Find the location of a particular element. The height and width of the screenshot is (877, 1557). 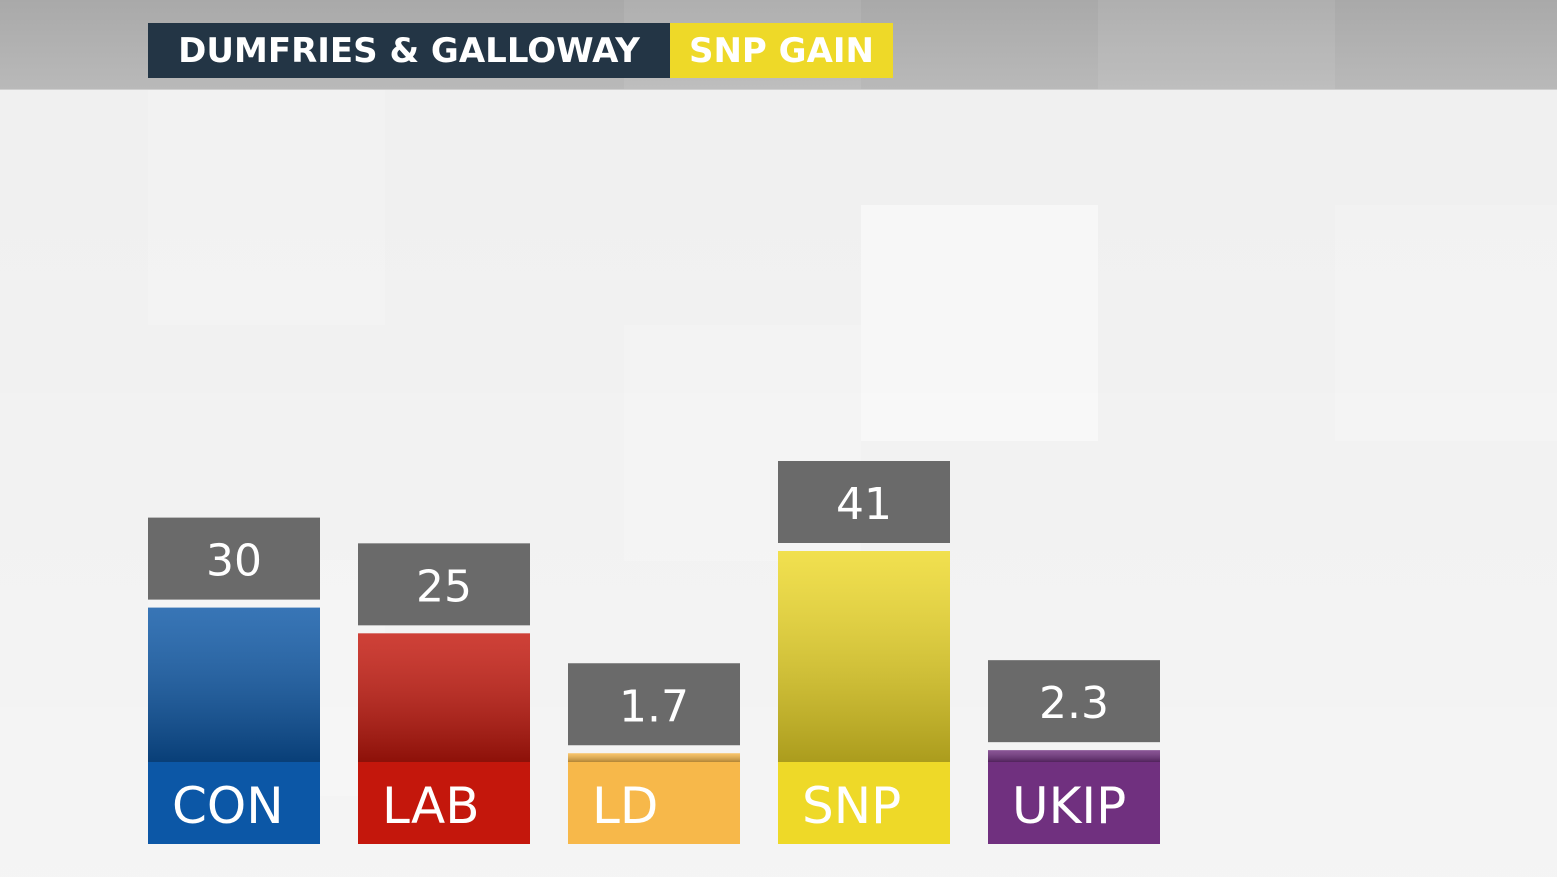

value-box-con is located at coordinates (234, 558).